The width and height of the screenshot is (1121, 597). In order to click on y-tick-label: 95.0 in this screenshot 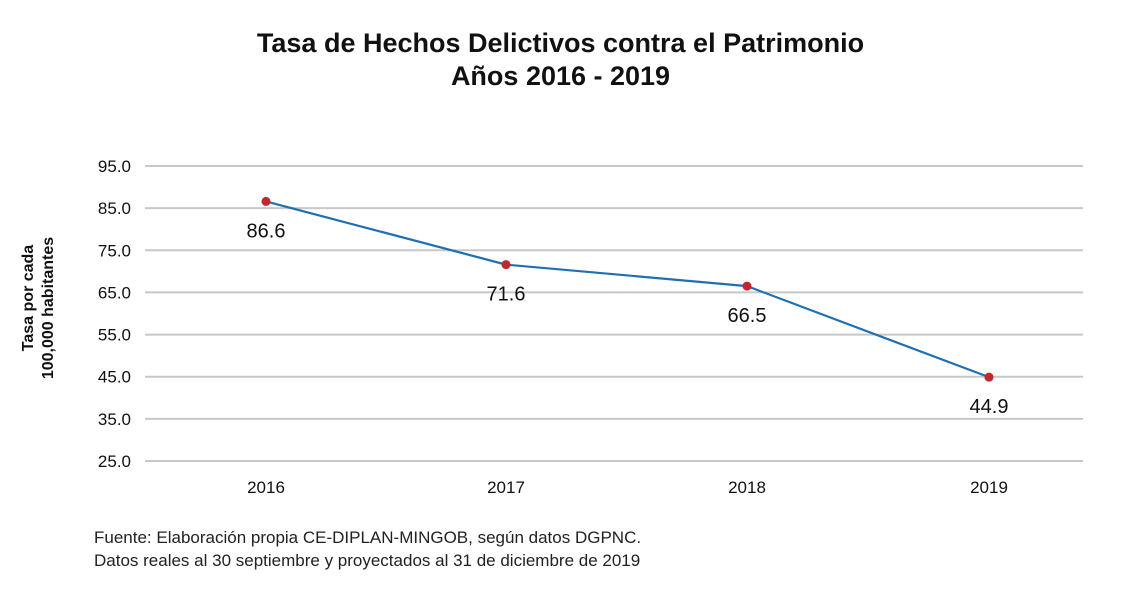, I will do `click(114, 166)`.